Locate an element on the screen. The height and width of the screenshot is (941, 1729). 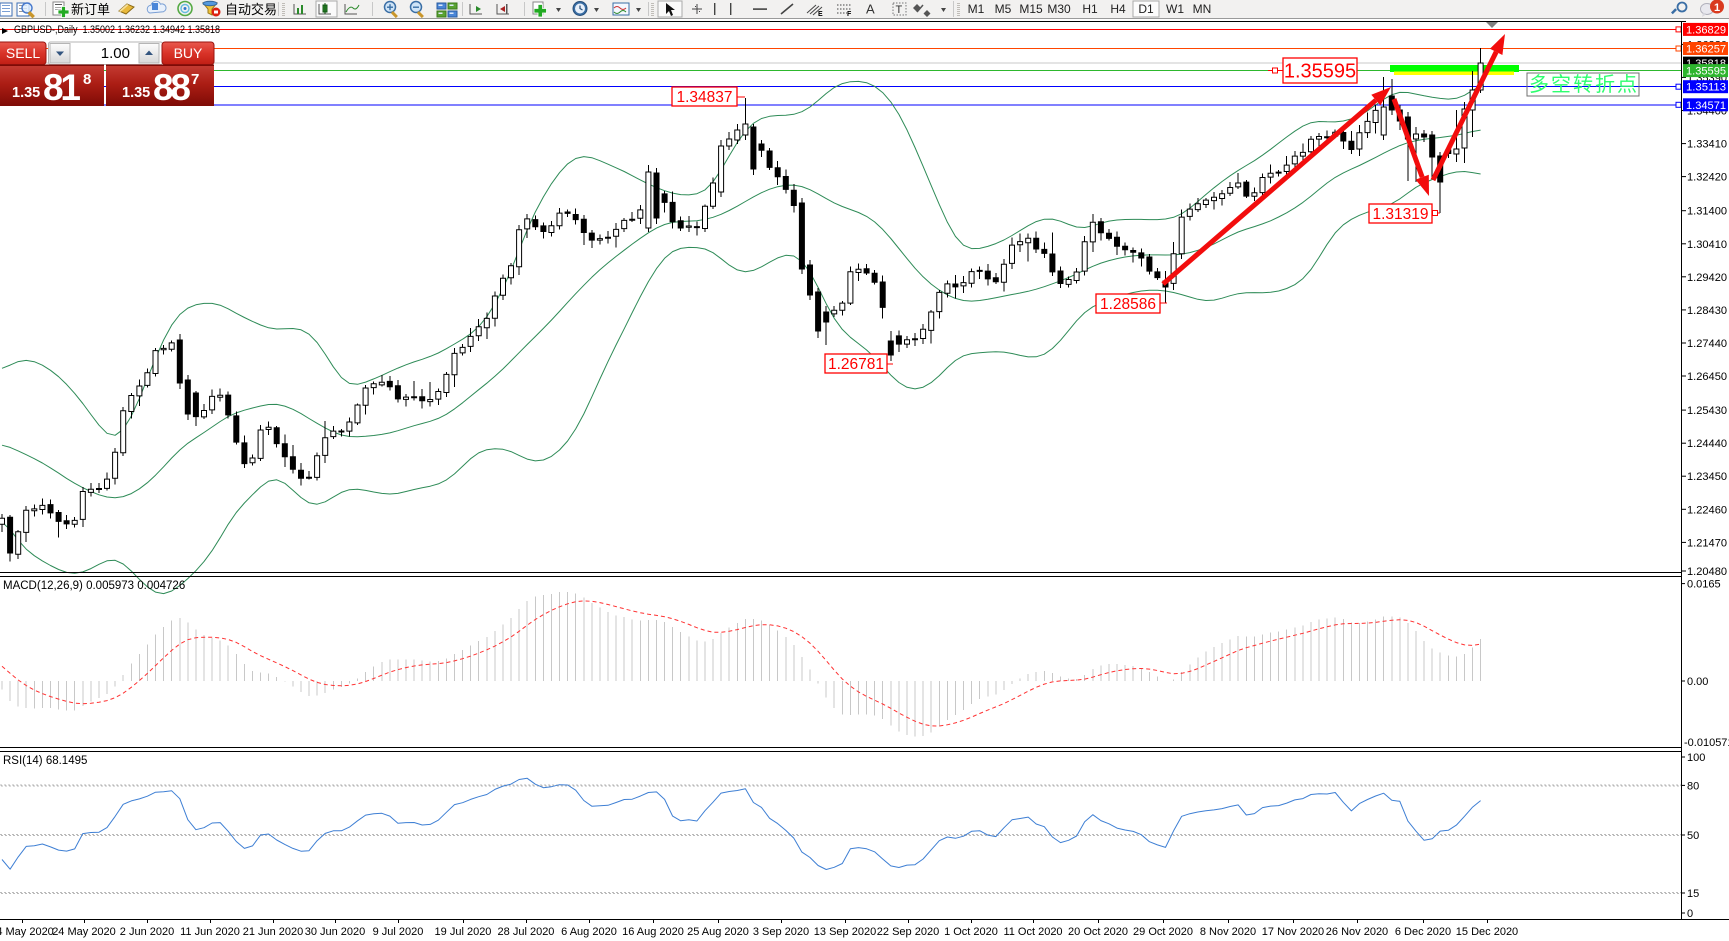
svg-text: 1.32420 is located at coordinates (1707, 178).